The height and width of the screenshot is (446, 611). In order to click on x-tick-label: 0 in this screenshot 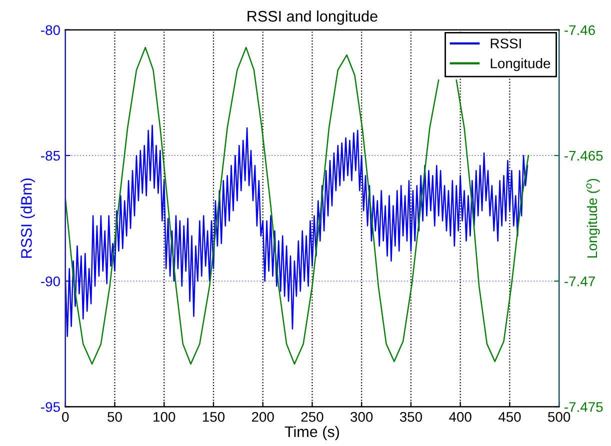, I will do `click(65, 417)`.